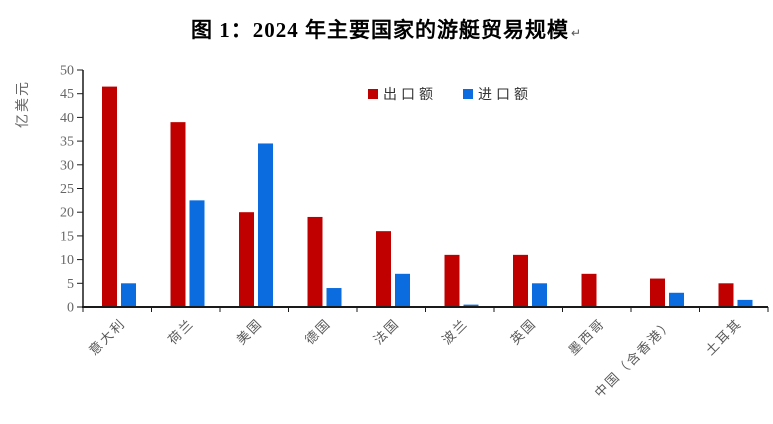 This screenshot has width=773, height=424. What do you see at coordinates (67, 213) in the screenshot?
I see `y-tick-label: 20` at bounding box center [67, 213].